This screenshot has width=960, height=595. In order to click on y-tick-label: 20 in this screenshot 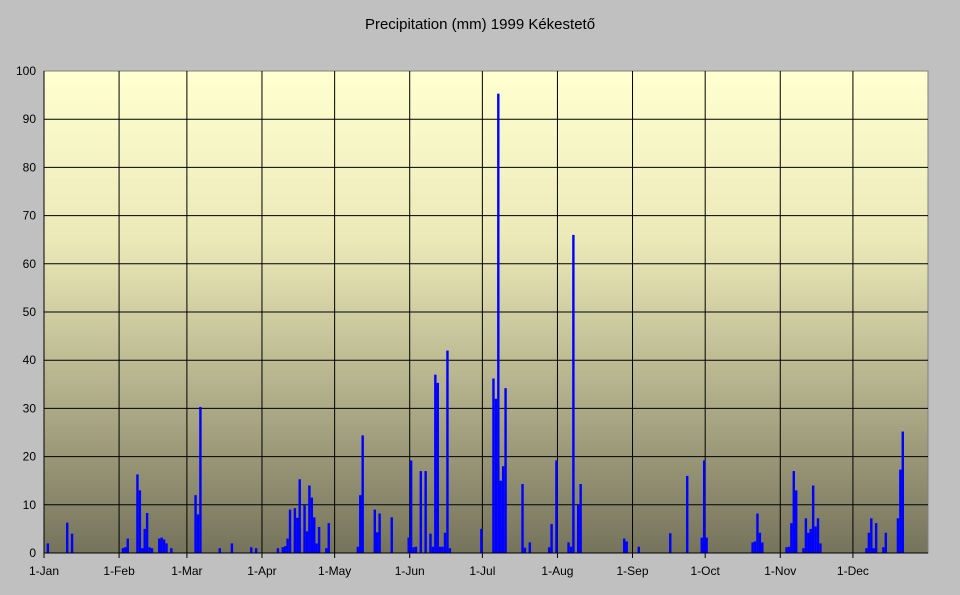, I will do `click(30, 457)`.